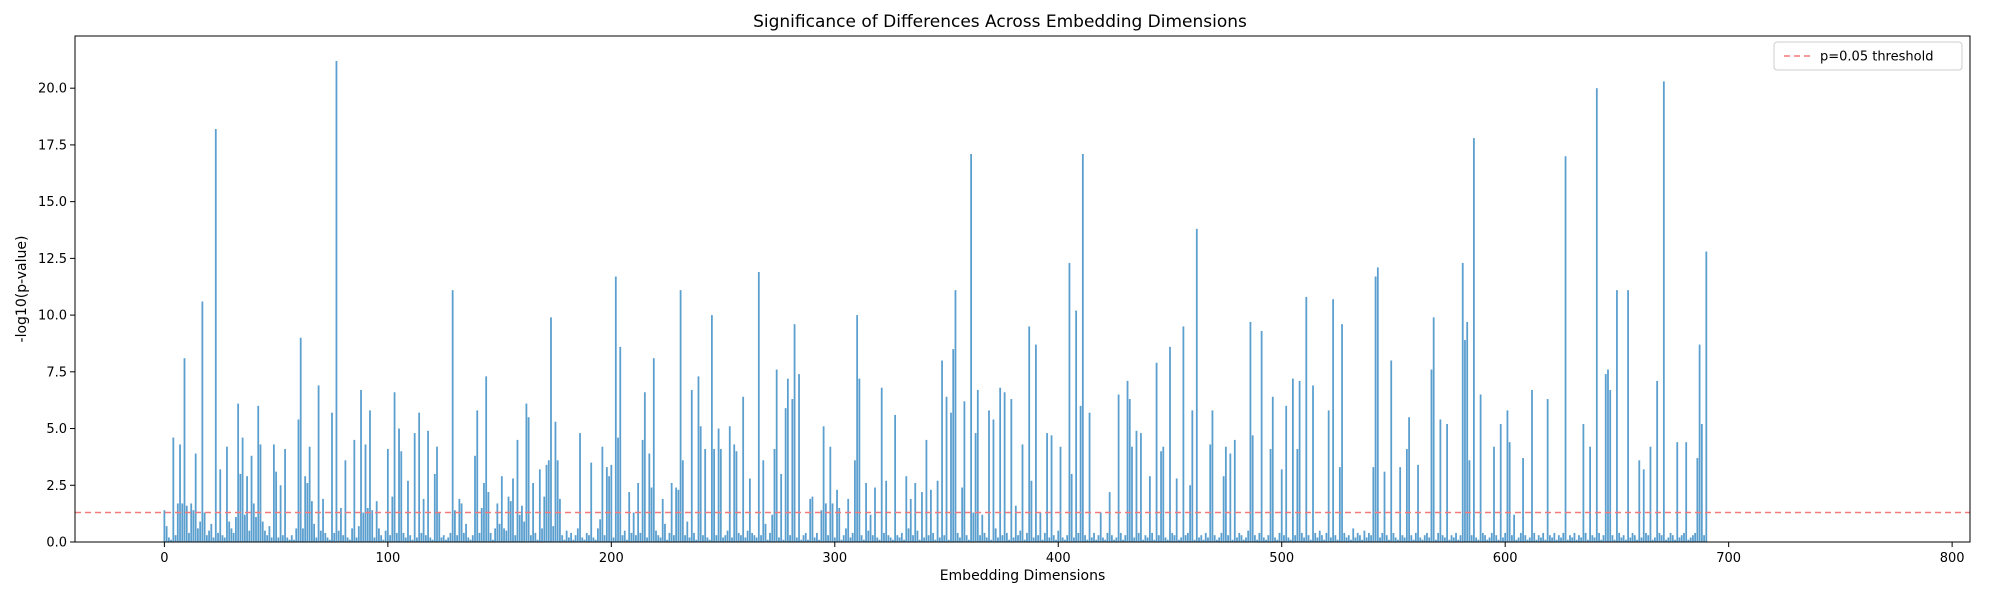 The height and width of the screenshot is (600, 2000). Describe the element at coordinates (1952, 558) in the screenshot. I see `x-tick-label: 800` at that location.